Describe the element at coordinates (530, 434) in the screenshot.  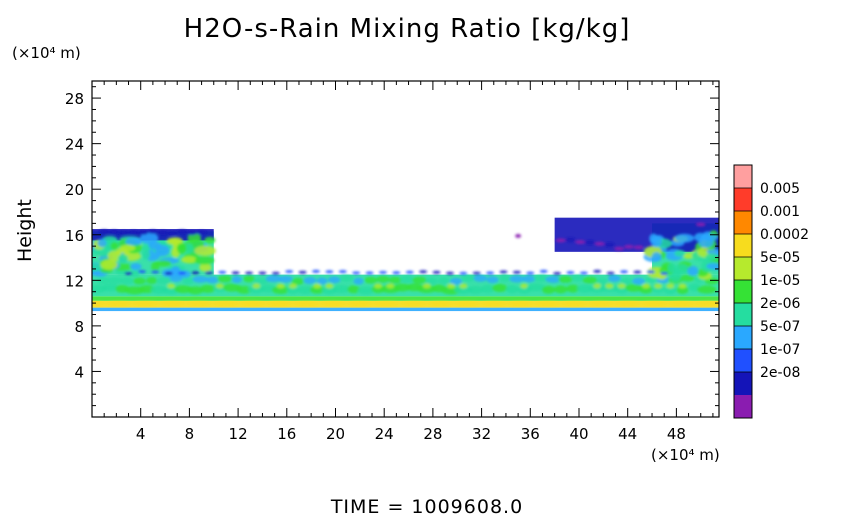
I see `x-tick-label: 36` at that location.